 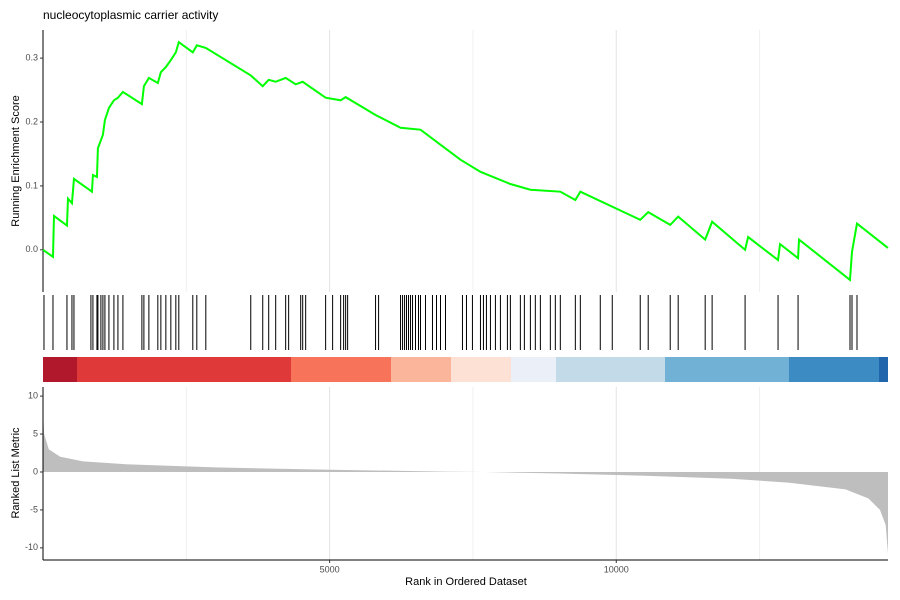 I want to click on y-tick-label: 0, so click(x=35, y=471).